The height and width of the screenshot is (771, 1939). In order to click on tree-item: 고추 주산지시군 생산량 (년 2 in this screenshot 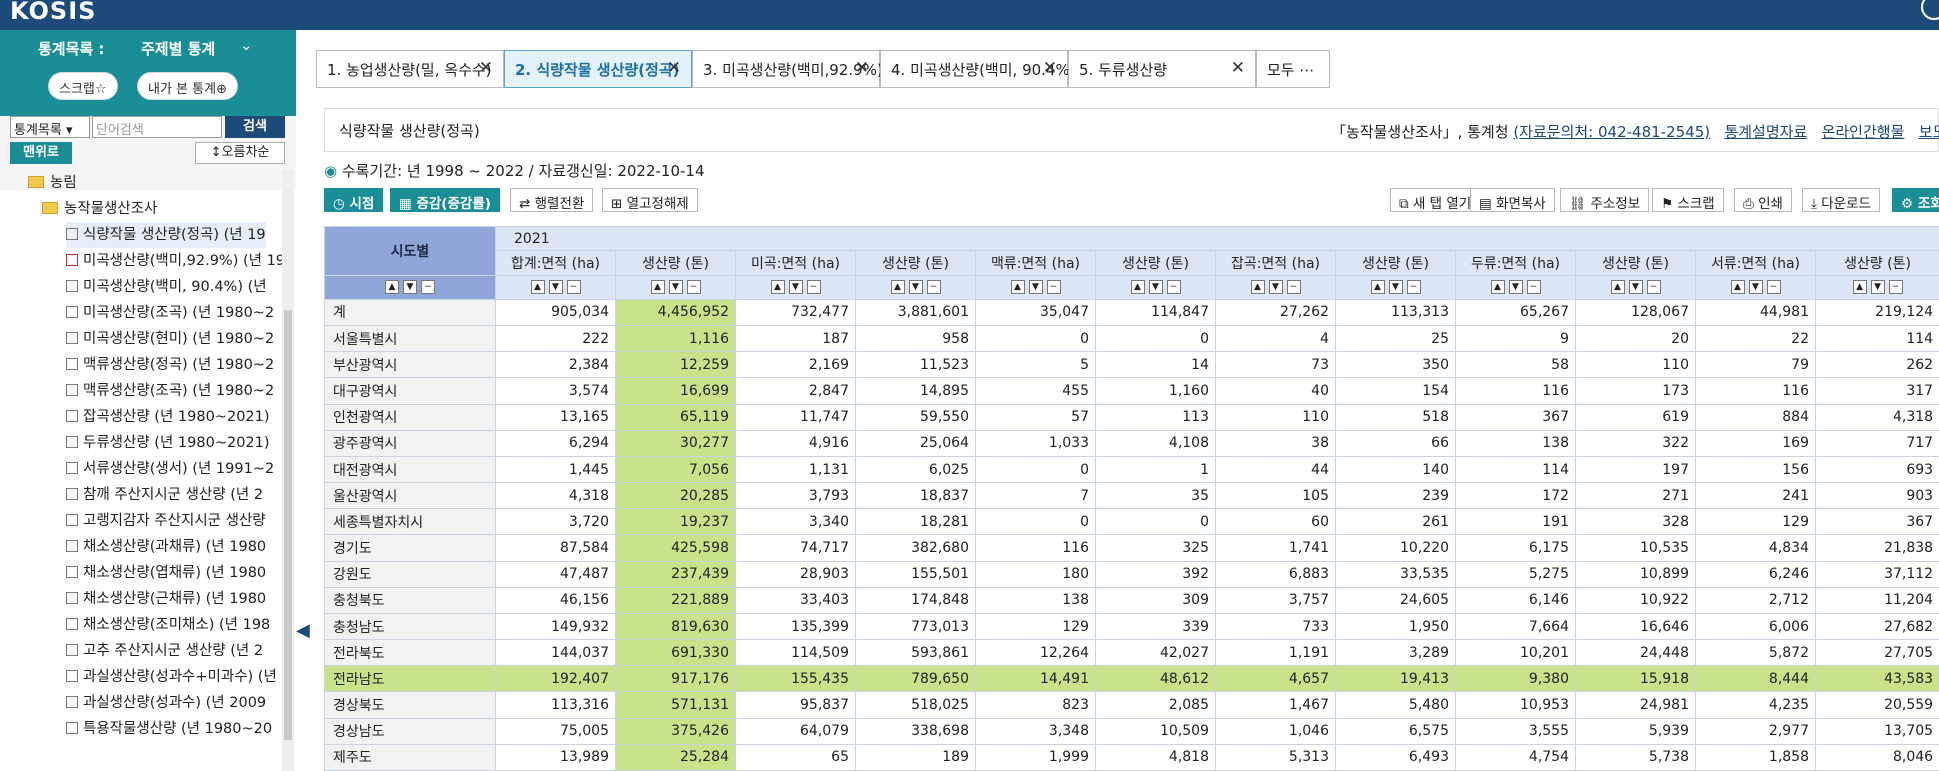, I will do `click(164, 651)`.